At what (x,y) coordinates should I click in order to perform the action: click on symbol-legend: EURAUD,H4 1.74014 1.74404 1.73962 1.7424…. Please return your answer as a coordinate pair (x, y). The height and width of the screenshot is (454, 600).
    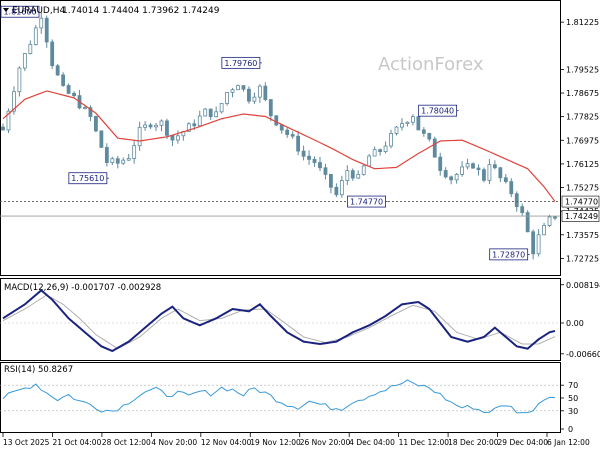
    Looking at the image, I should click on (111, 11).